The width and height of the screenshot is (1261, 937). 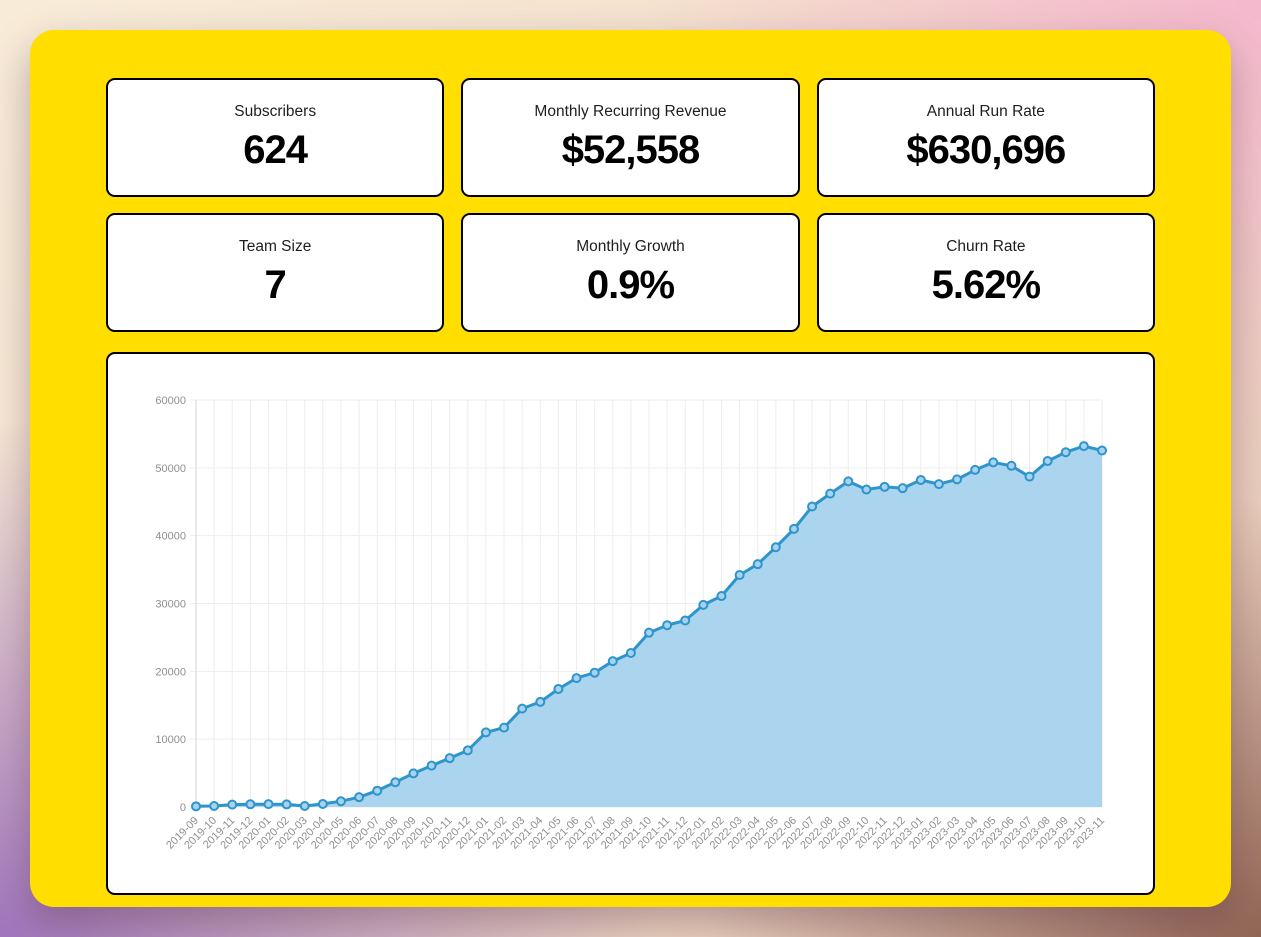 I want to click on stat-label: Team Size, so click(x=275, y=246).